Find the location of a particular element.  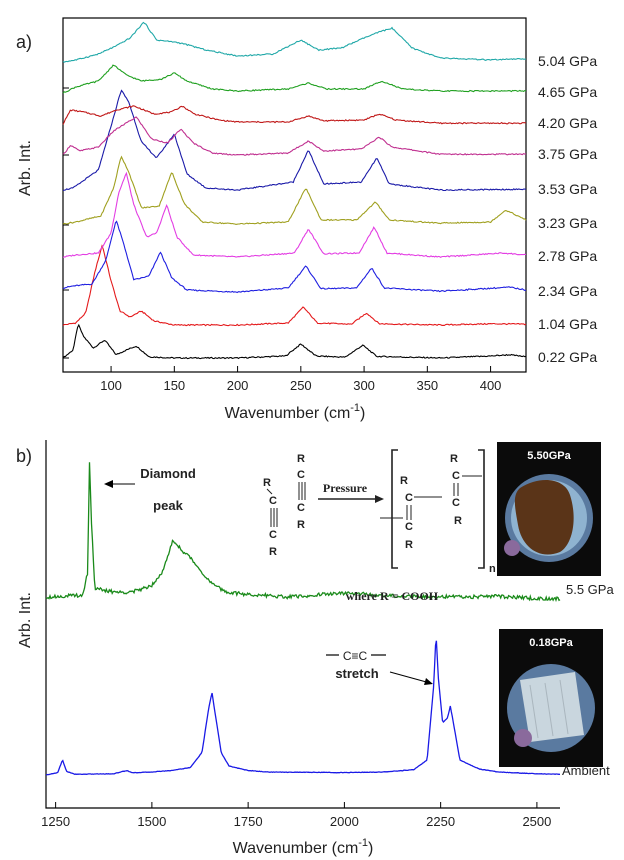

panel-b-x-tick-label: 2000 is located at coordinates (344, 821).